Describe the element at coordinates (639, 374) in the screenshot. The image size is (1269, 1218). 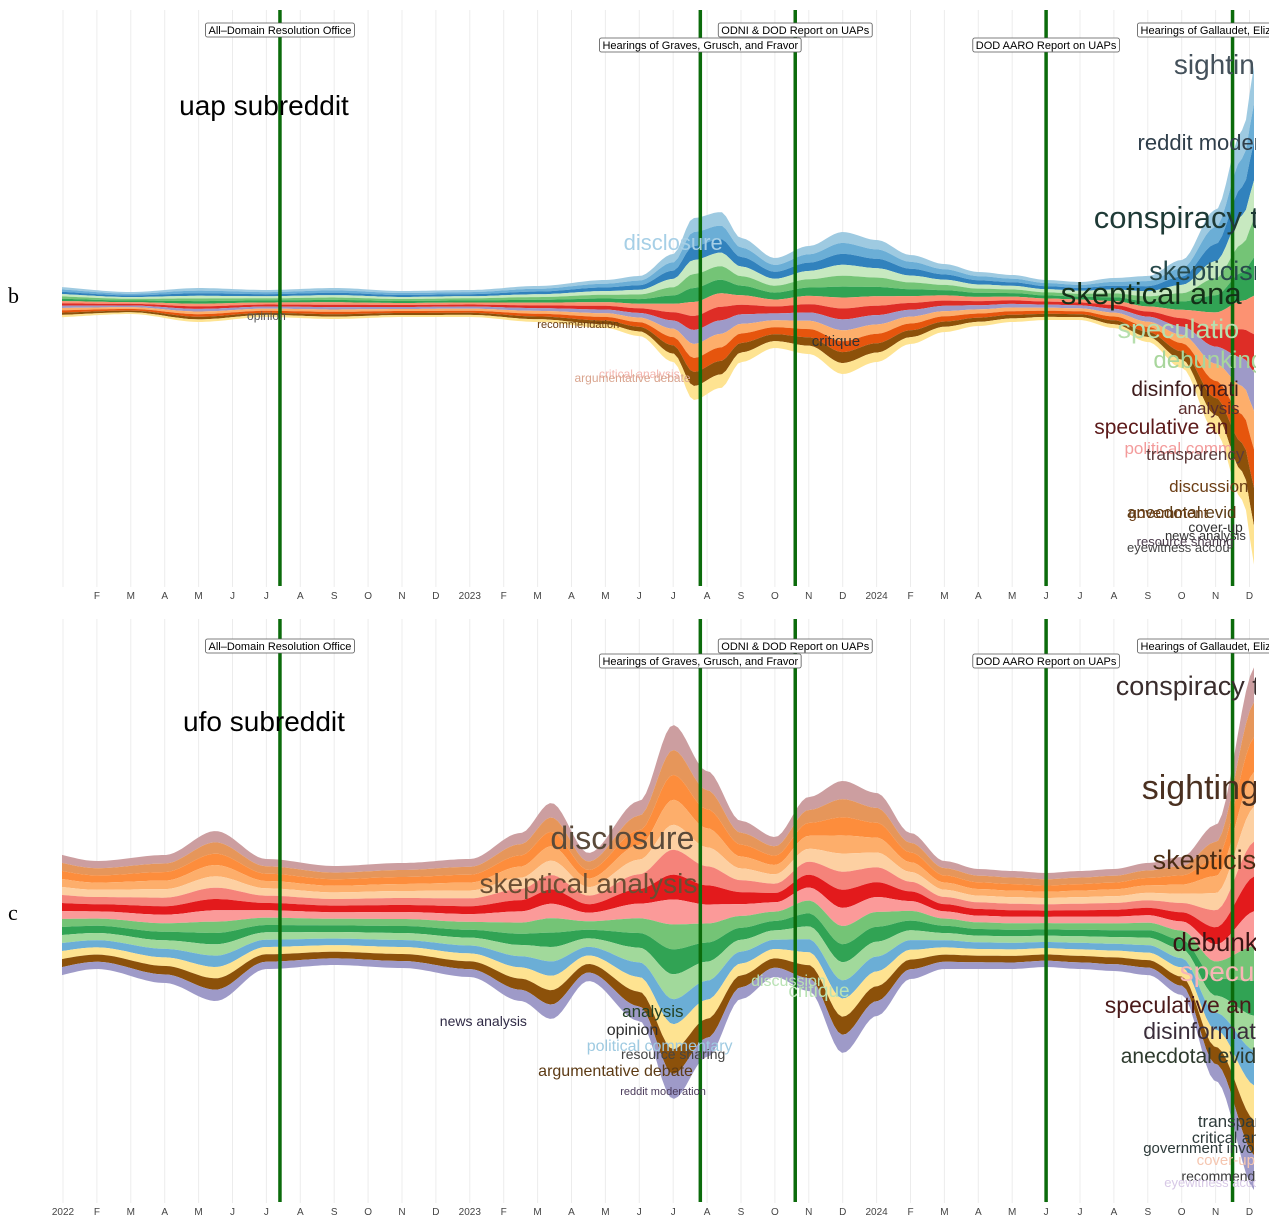
I see `topic-label: critical analysis` at that location.